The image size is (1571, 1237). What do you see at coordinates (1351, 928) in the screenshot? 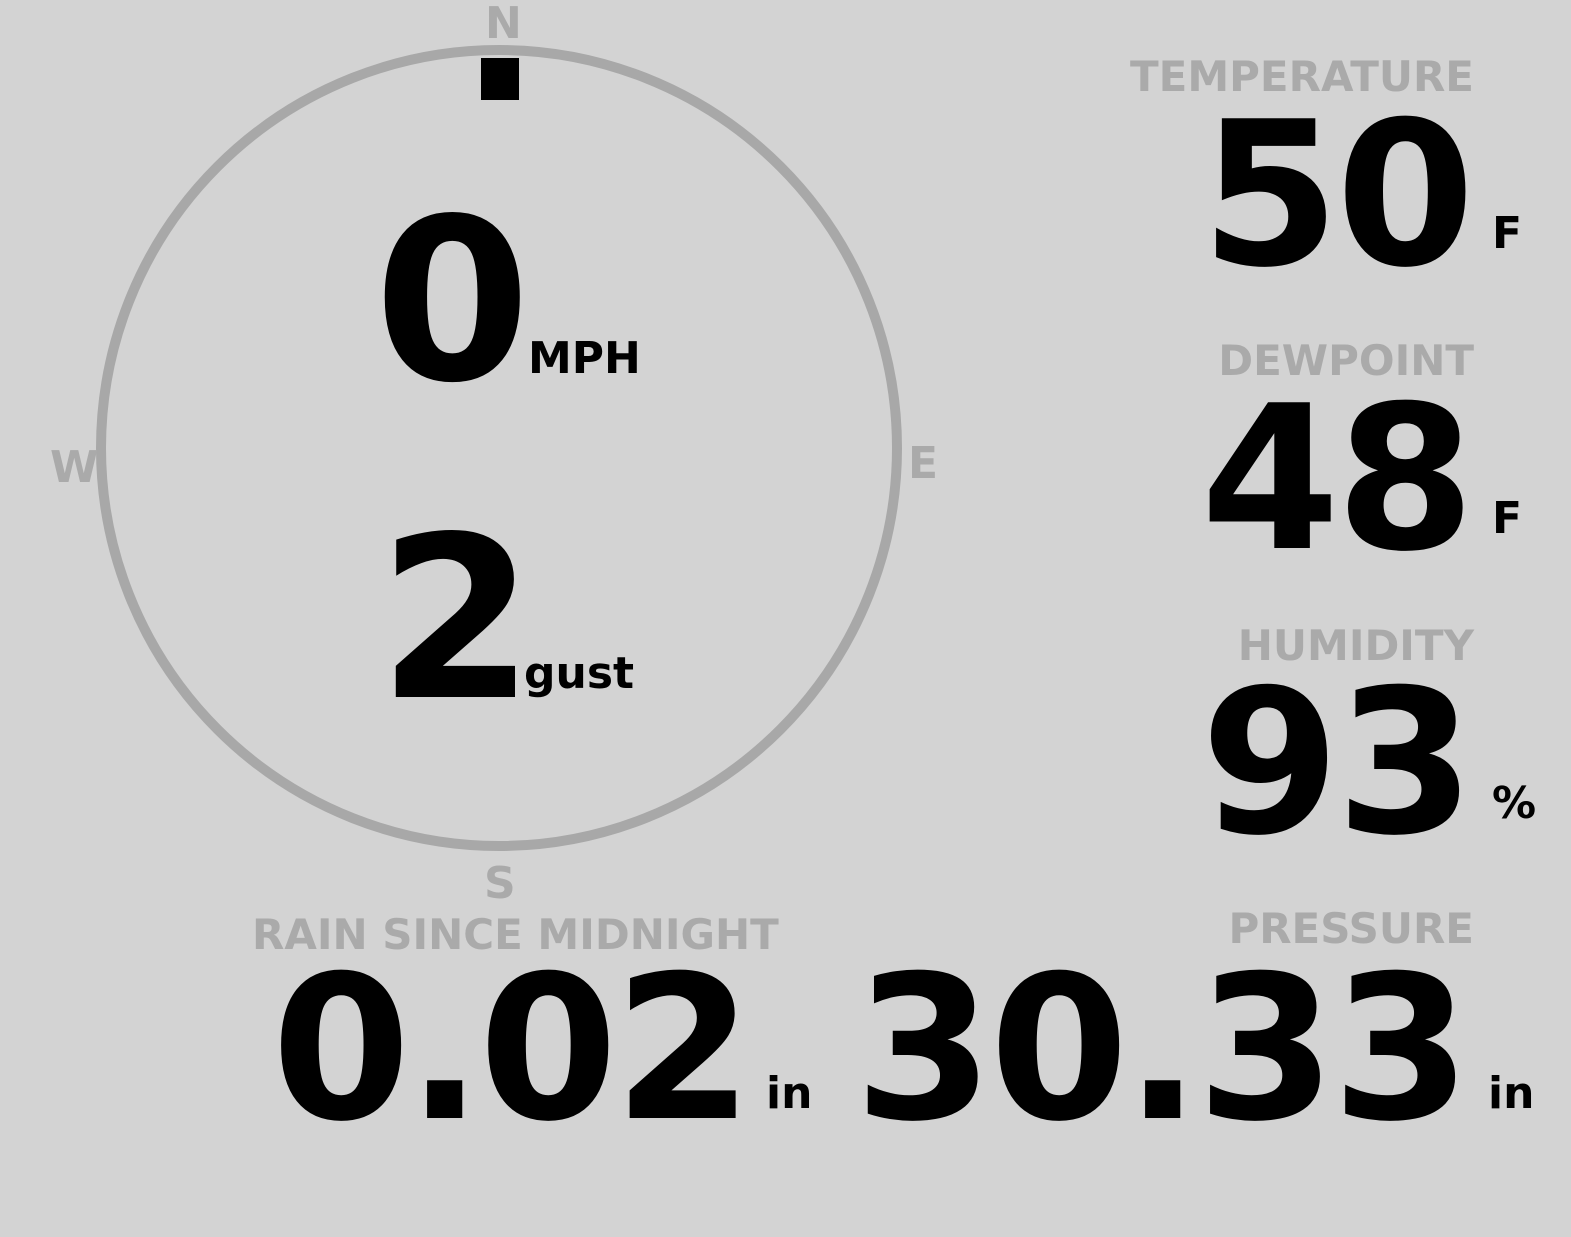
I see `pressure-label: PRESSURE` at bounding box center [1351, 928].